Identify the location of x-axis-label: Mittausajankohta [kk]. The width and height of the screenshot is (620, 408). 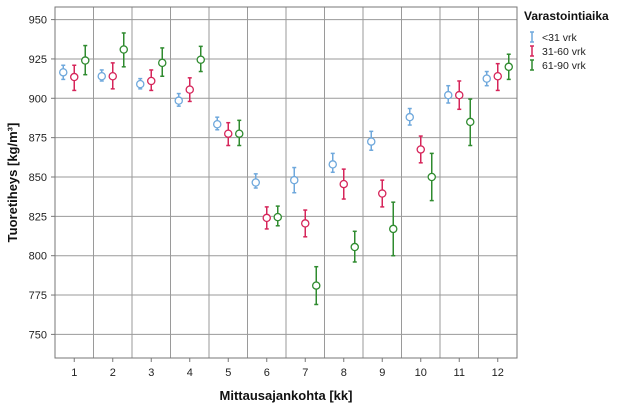
(286, 395).